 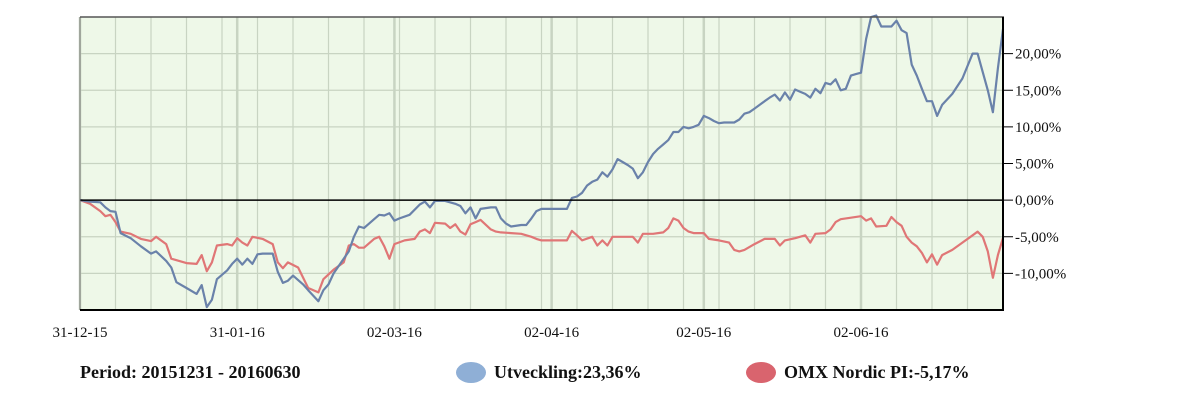 I want to click on legend-label: OMX Nordic PI, so click(x=849, y=372).